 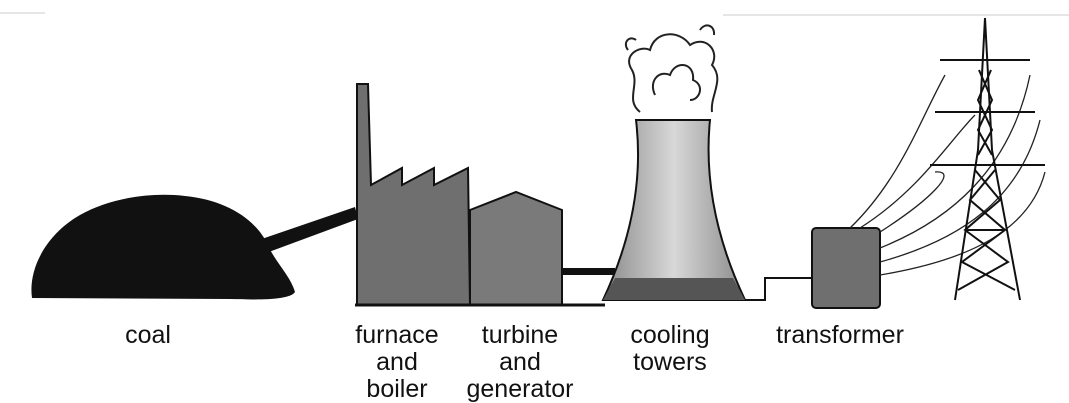 What do you see at coordinates (674, 210) in the screenshot?
I see `cooling-tower` at bounding box center [674, 210].